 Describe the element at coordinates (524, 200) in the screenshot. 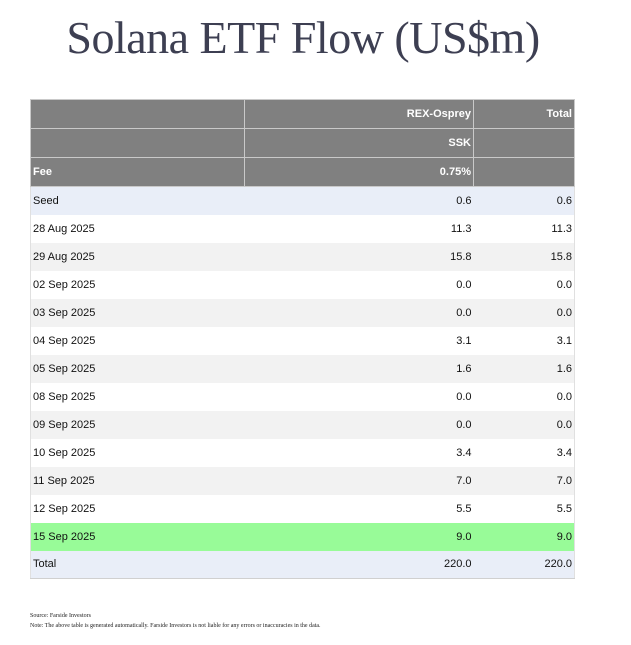

I see `row-total: 0.6` at that location.